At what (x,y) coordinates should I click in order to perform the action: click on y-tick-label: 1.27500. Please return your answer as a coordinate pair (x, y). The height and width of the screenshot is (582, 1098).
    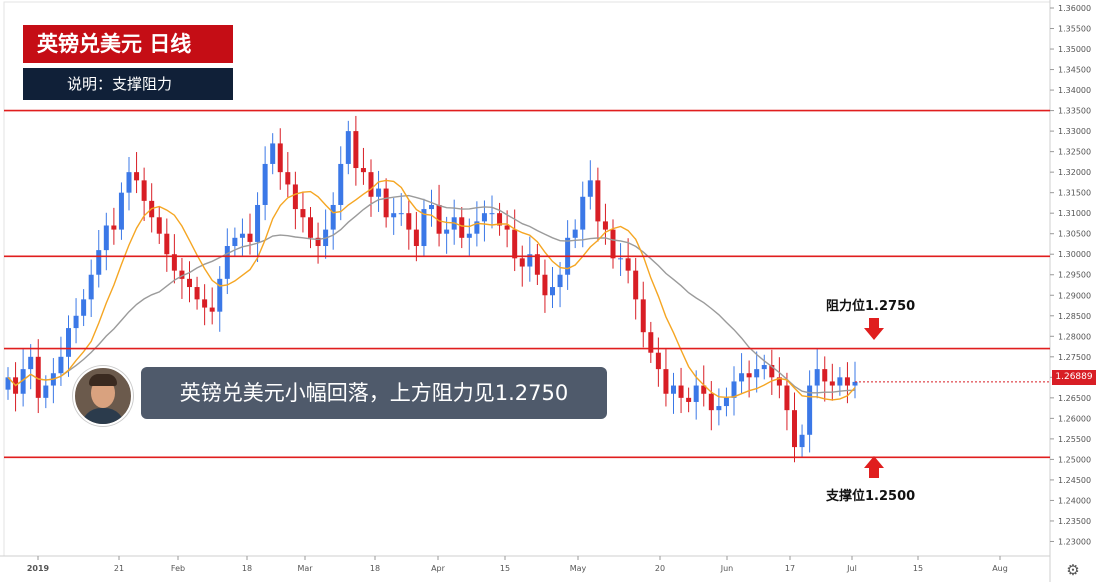
    Looking at the image, I should click on (1074, 357).